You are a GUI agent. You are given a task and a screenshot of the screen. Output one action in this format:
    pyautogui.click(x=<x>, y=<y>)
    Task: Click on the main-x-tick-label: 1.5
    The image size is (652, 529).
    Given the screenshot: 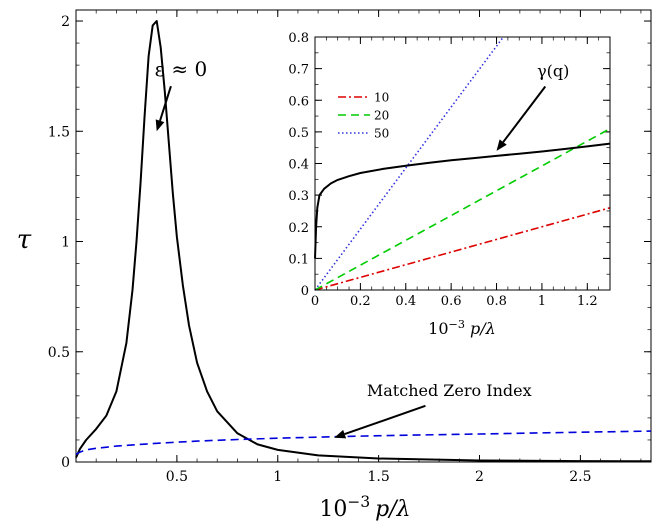 What is the action you would take?
    pyautogui.click(x=378, y=477)
    